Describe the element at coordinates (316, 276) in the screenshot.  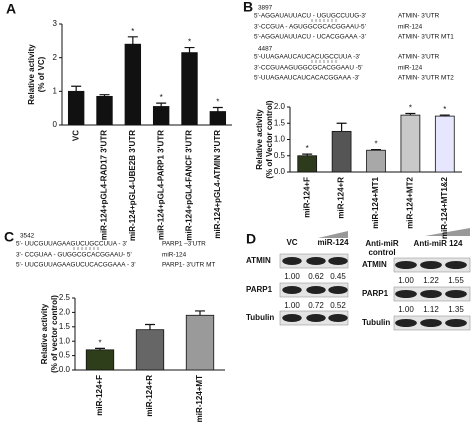
I see `band-ratio: 0.62` at that location.